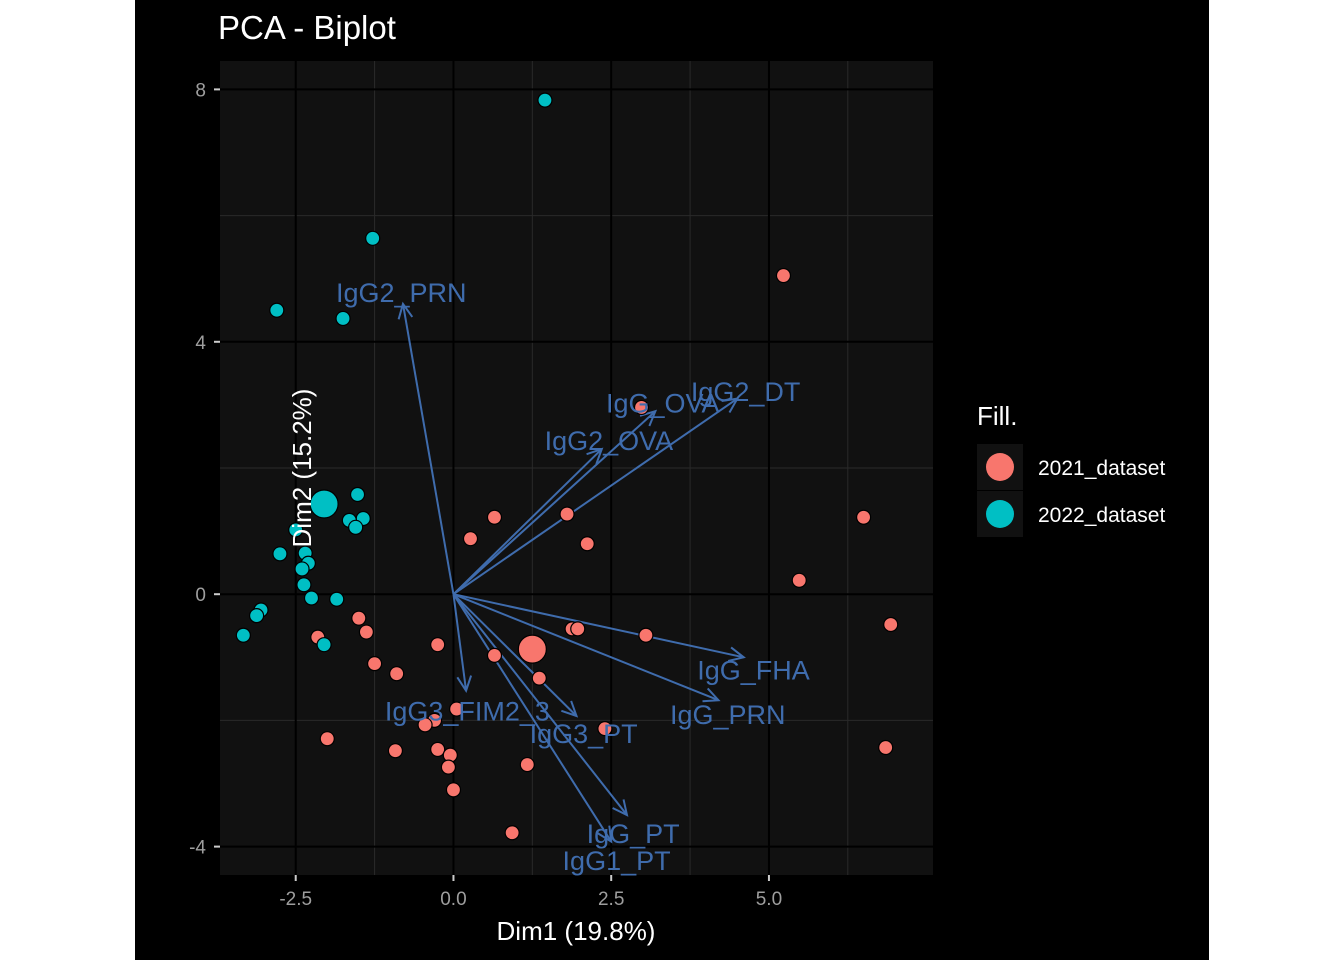 The image size is (1344, 960). I want to click on variable-label: IgG2_OVA, so click(609, 441).